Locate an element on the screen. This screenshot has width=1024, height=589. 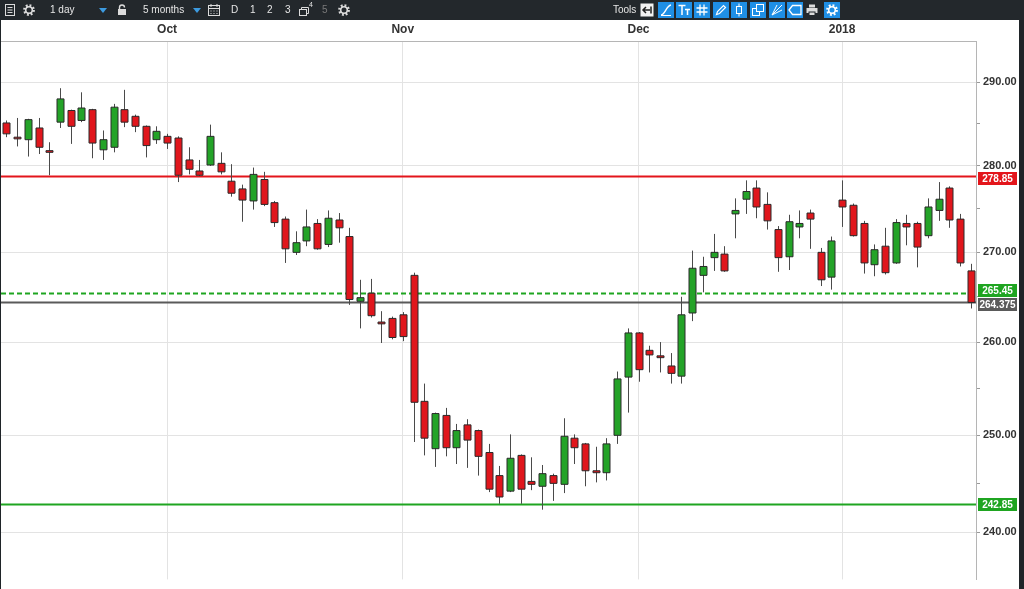
y-tick-label: 270.00 is located at coordinates (1000, 251).